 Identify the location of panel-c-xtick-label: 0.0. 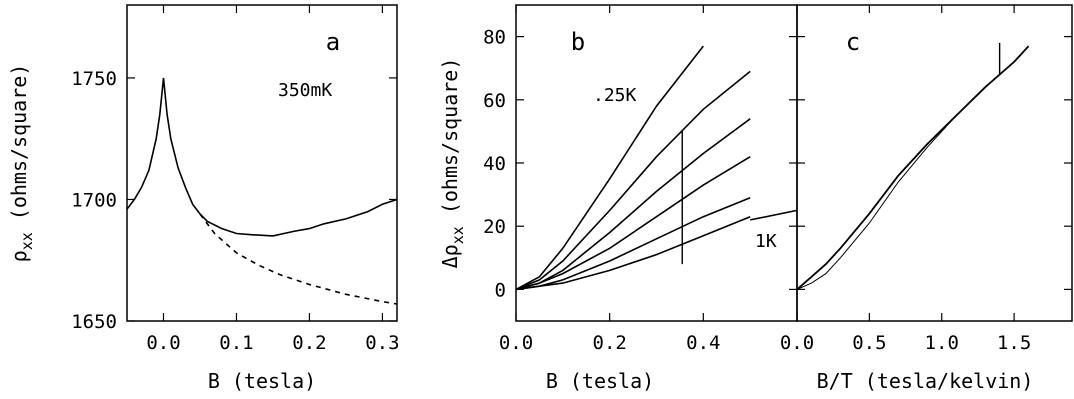
(797, 343).